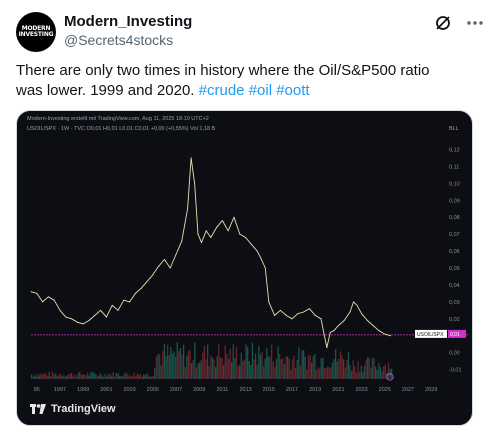  What do you see at coordinates (454, 320) in the screenshot?
I see `y-tick-label: 0,02` at bounding box center [454, 320].